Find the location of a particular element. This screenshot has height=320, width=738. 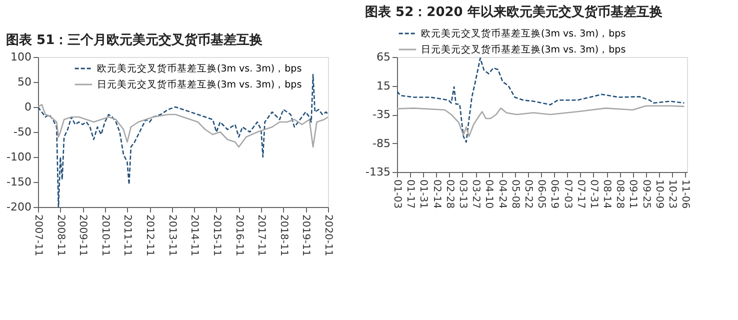

x-tick-label: 07-03 is located at coordinates (567, 194).